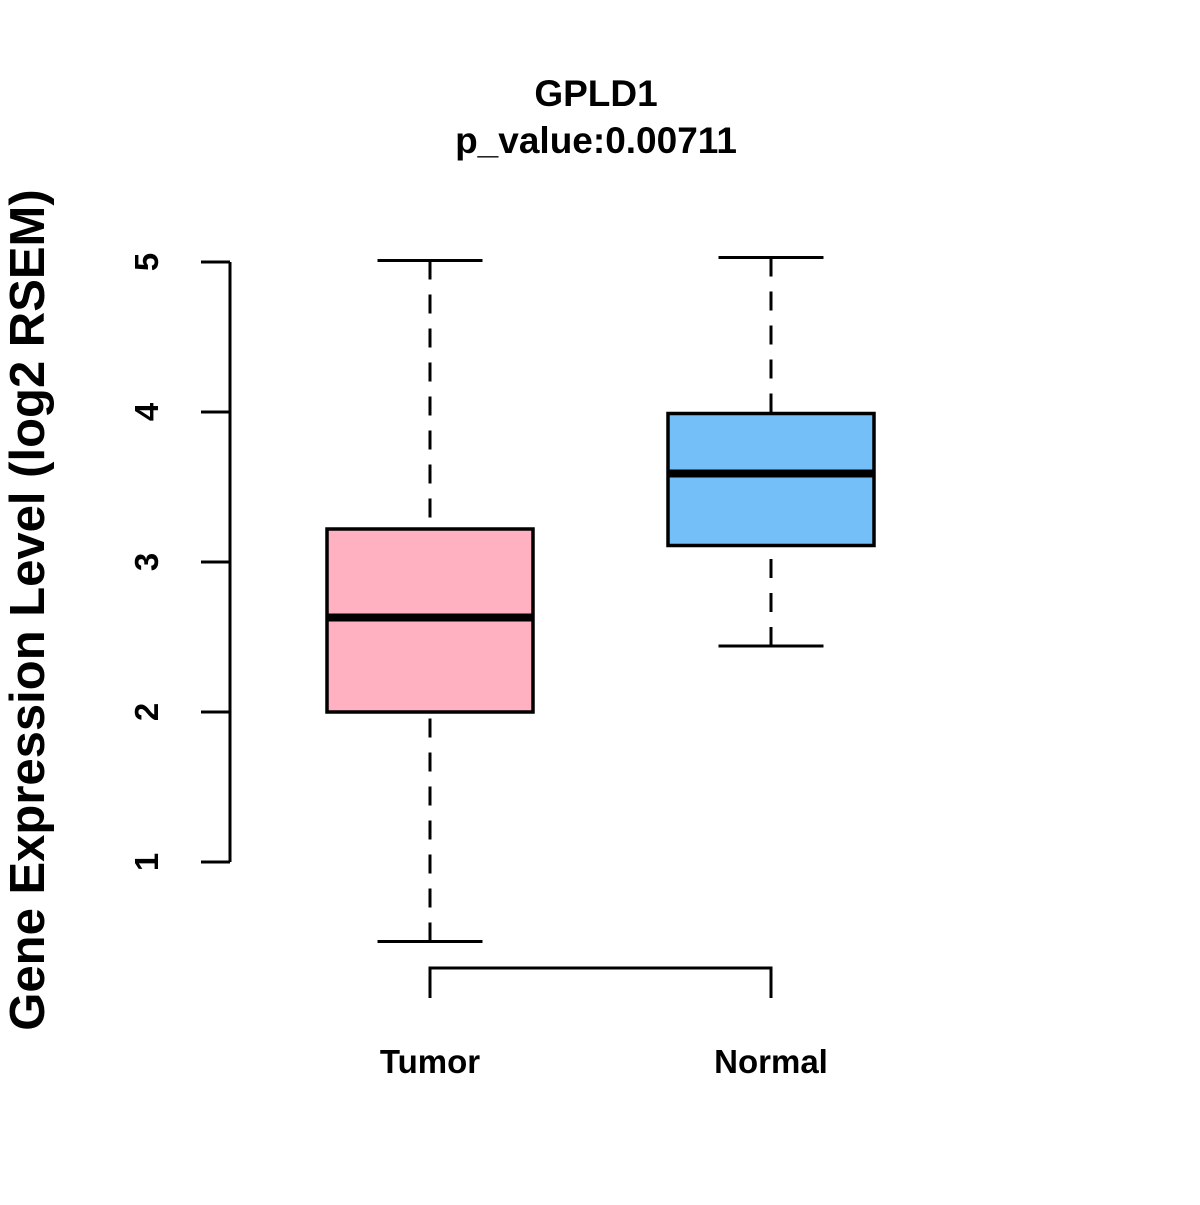 Image resolution: width=1200 pixels, height=1205 pixels. What do you see at coordinates (146, 862) in the screenshot?
I see `y-tick-label: 1` at bounding box center [146, 862].